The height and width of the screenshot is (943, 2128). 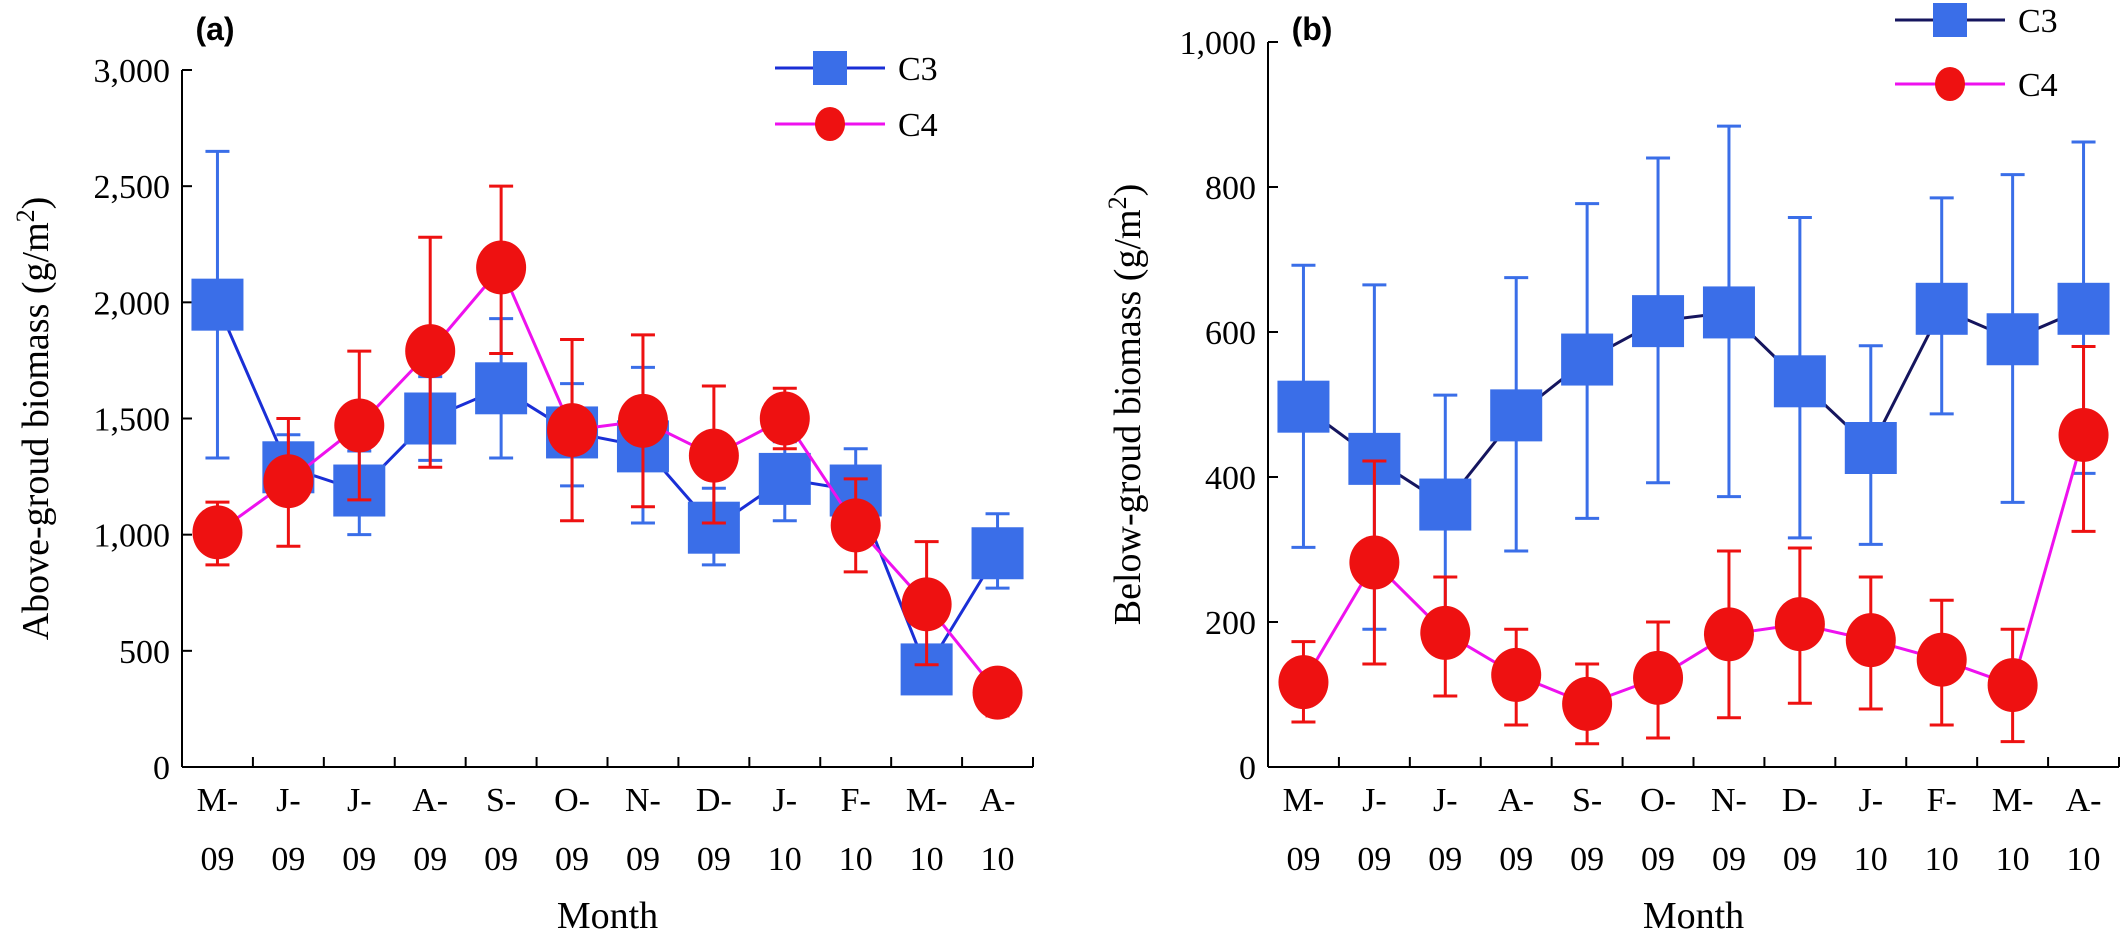 I want to click on y-axis-label: Below-groud biomass (g/m2), so click(x=1126, y=405).